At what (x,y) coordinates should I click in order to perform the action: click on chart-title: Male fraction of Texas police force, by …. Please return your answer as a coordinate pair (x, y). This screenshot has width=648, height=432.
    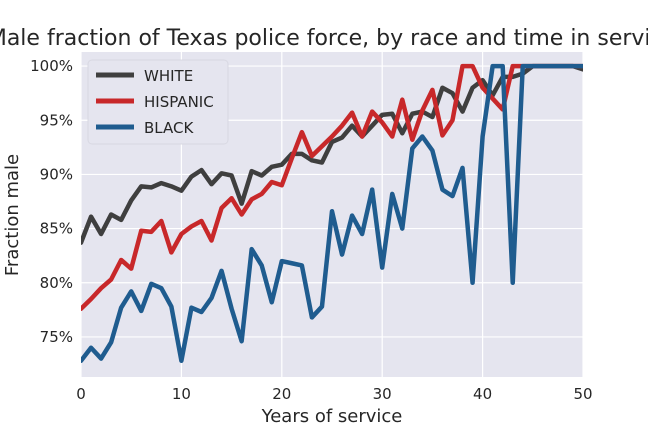
    Looking at the image, I should click on (324, 38).